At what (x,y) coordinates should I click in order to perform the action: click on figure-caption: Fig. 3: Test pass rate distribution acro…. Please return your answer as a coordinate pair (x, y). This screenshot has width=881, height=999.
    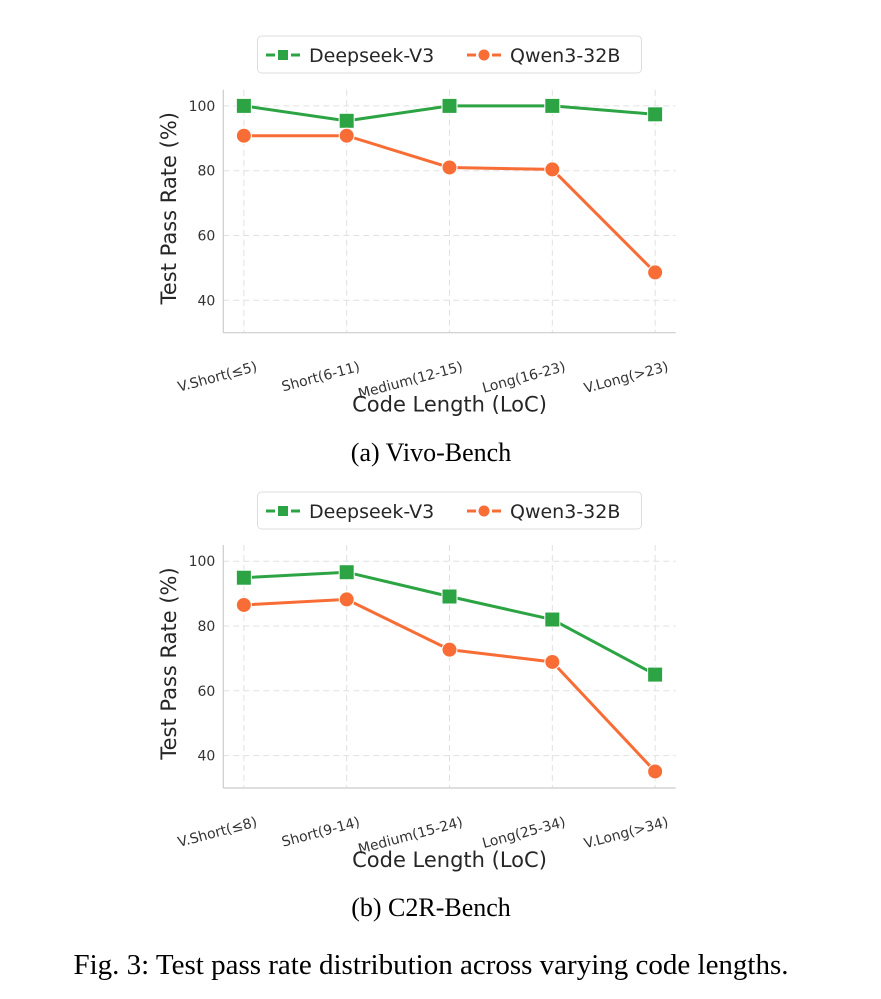
    Looking at the image, I should click on (430, 965).